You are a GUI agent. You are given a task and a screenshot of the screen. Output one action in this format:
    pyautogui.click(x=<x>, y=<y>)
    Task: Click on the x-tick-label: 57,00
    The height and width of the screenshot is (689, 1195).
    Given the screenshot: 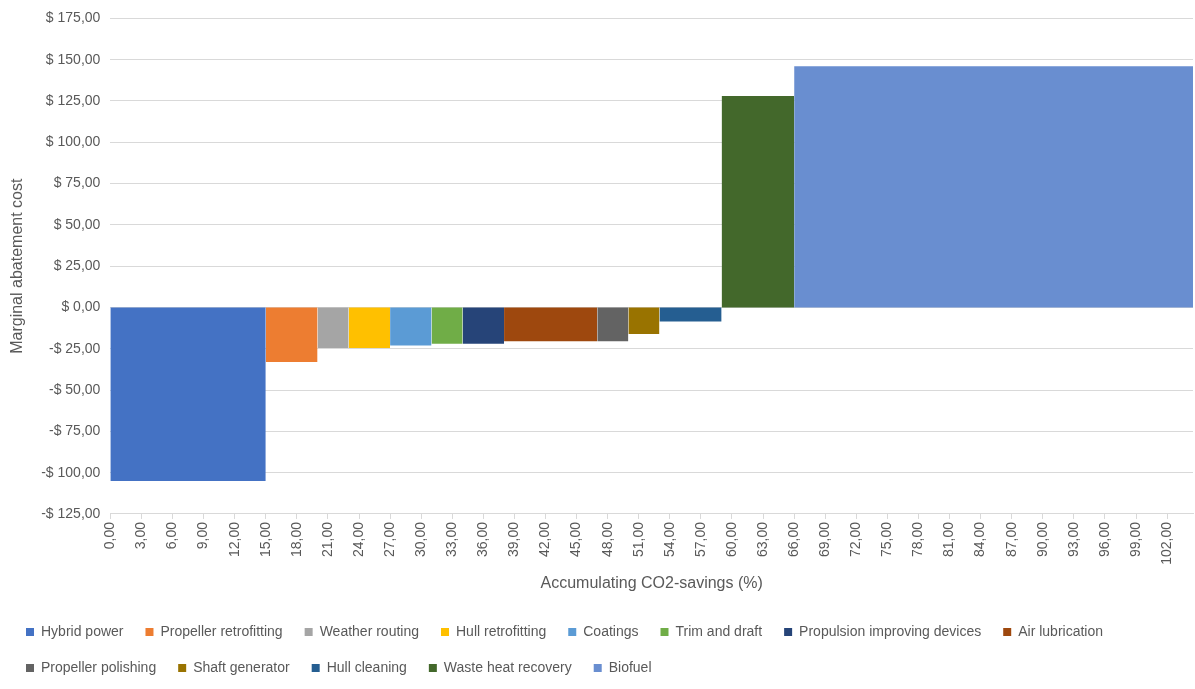 What is the action you would take?
    pyautogui.click(x=699, y=539)
    